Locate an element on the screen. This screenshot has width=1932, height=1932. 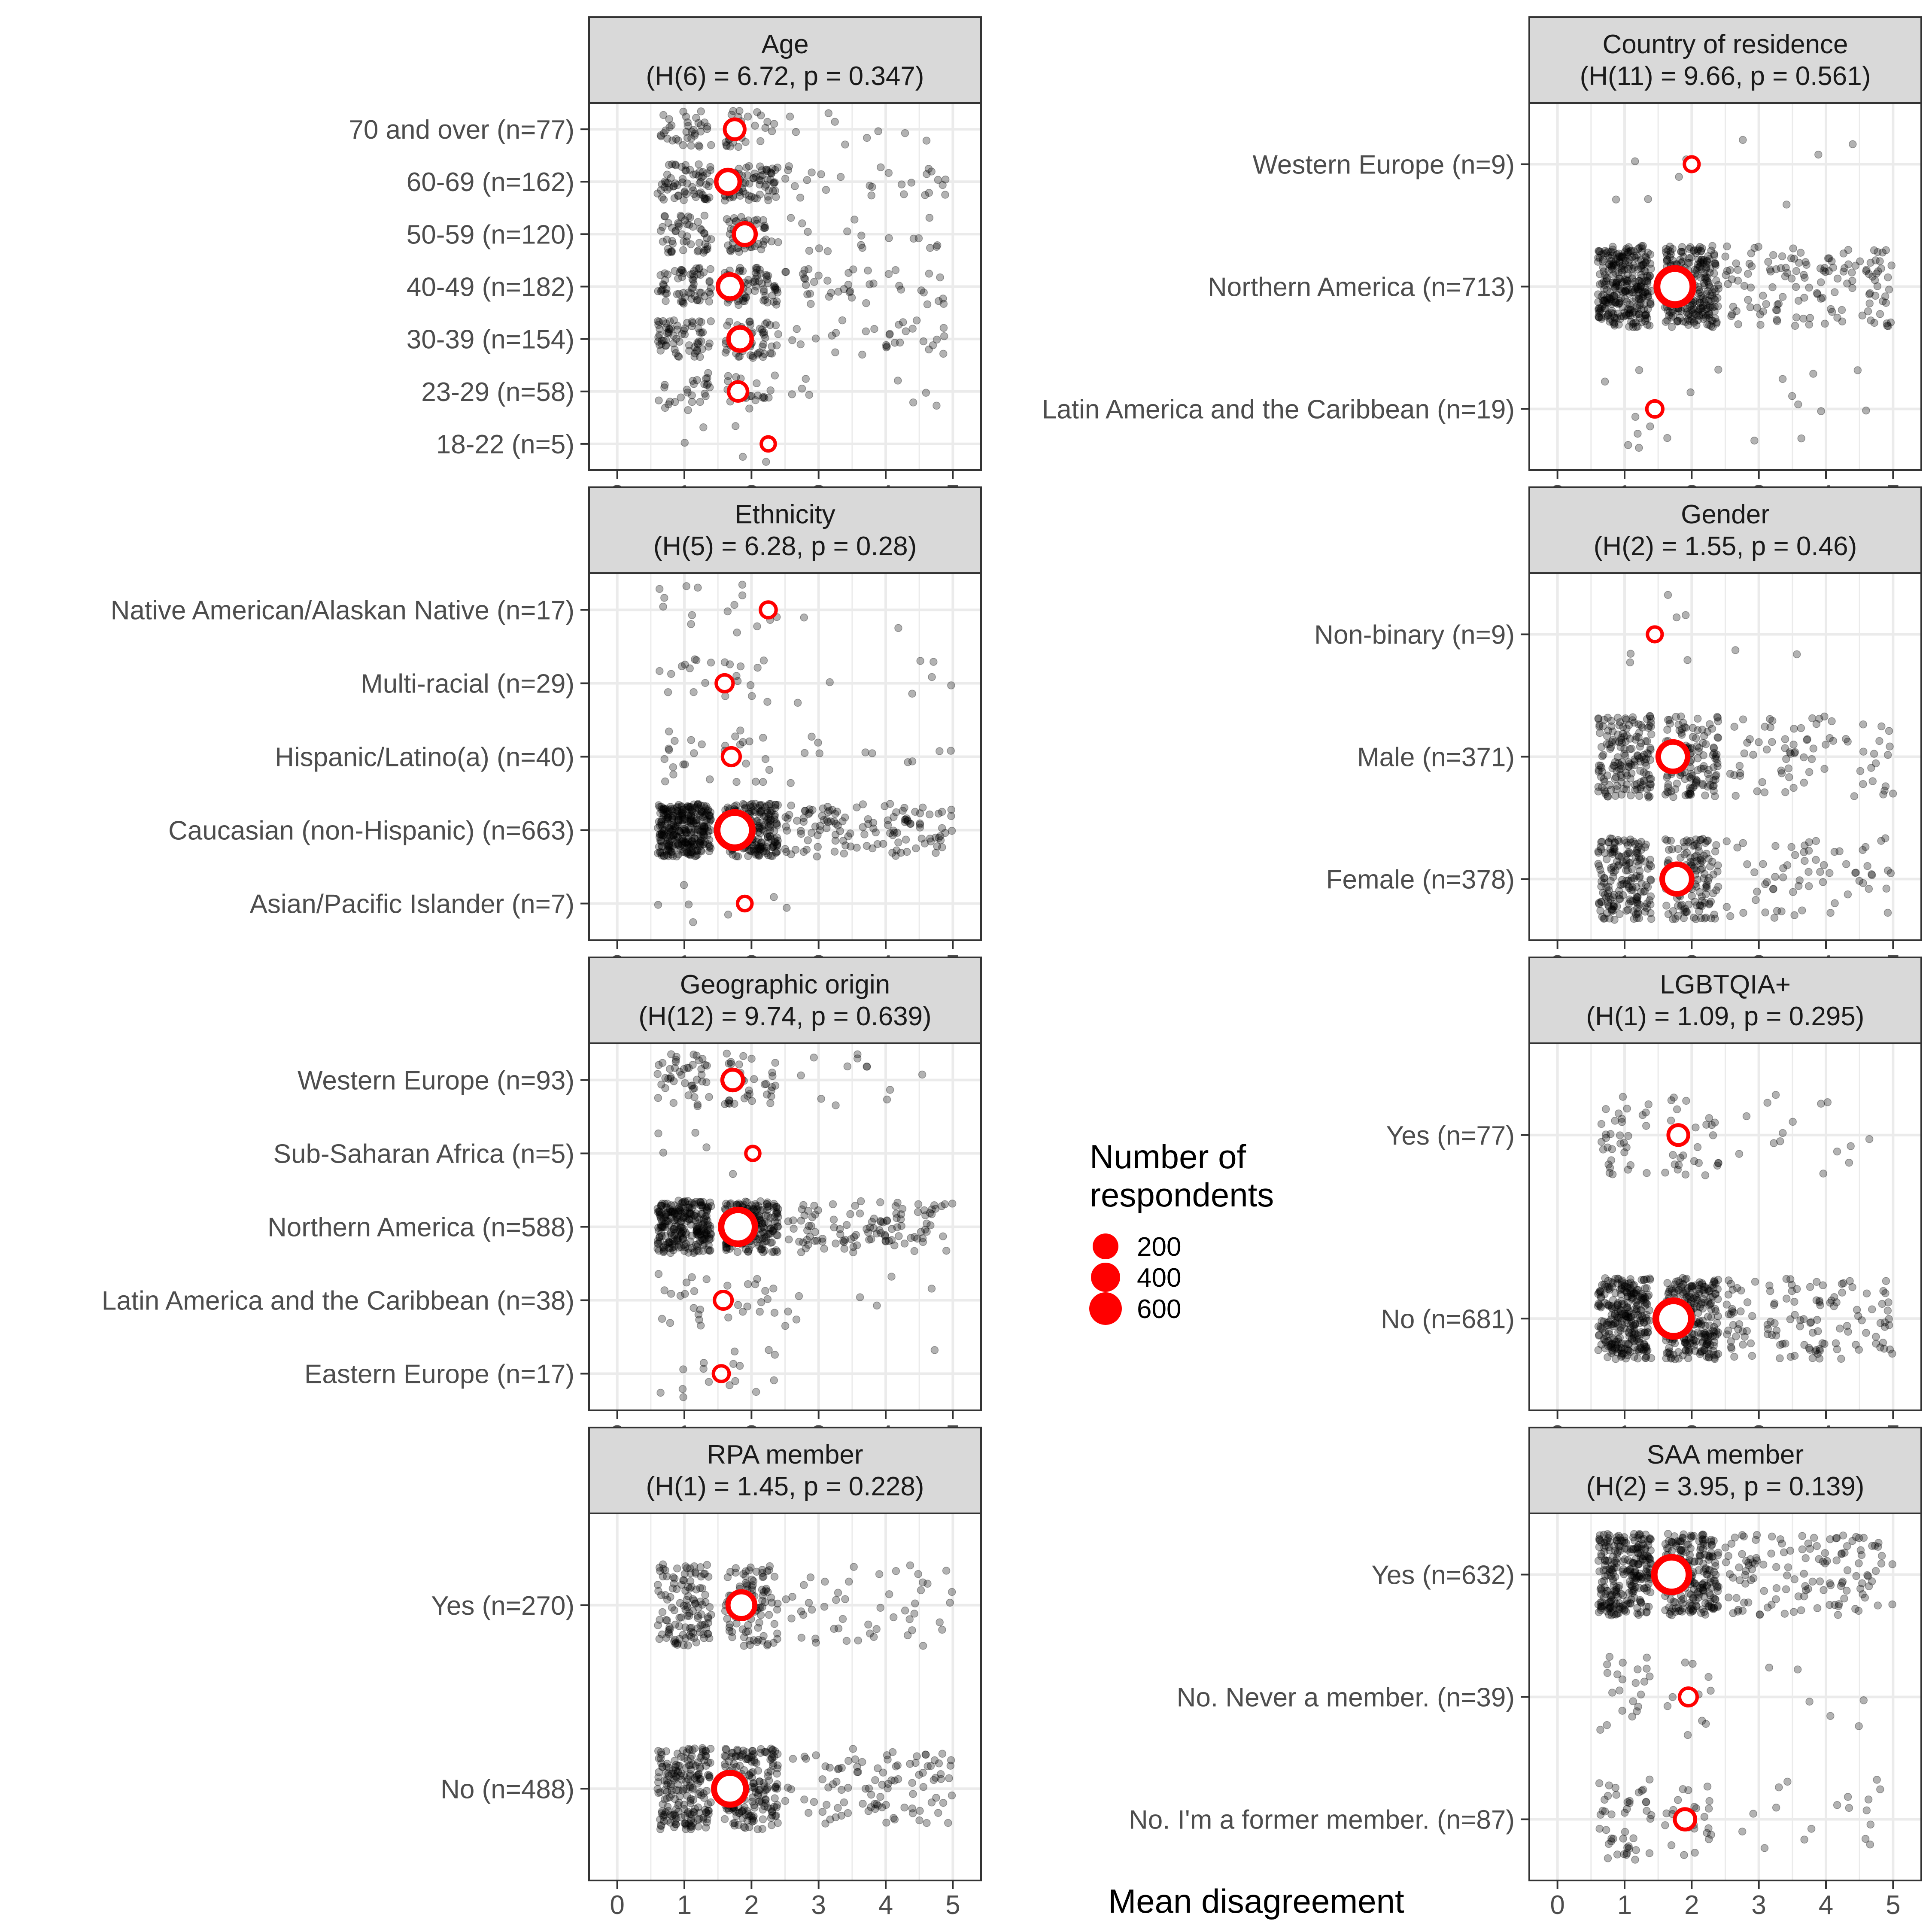
facet-title: Age is located at coordinates (784, 44).